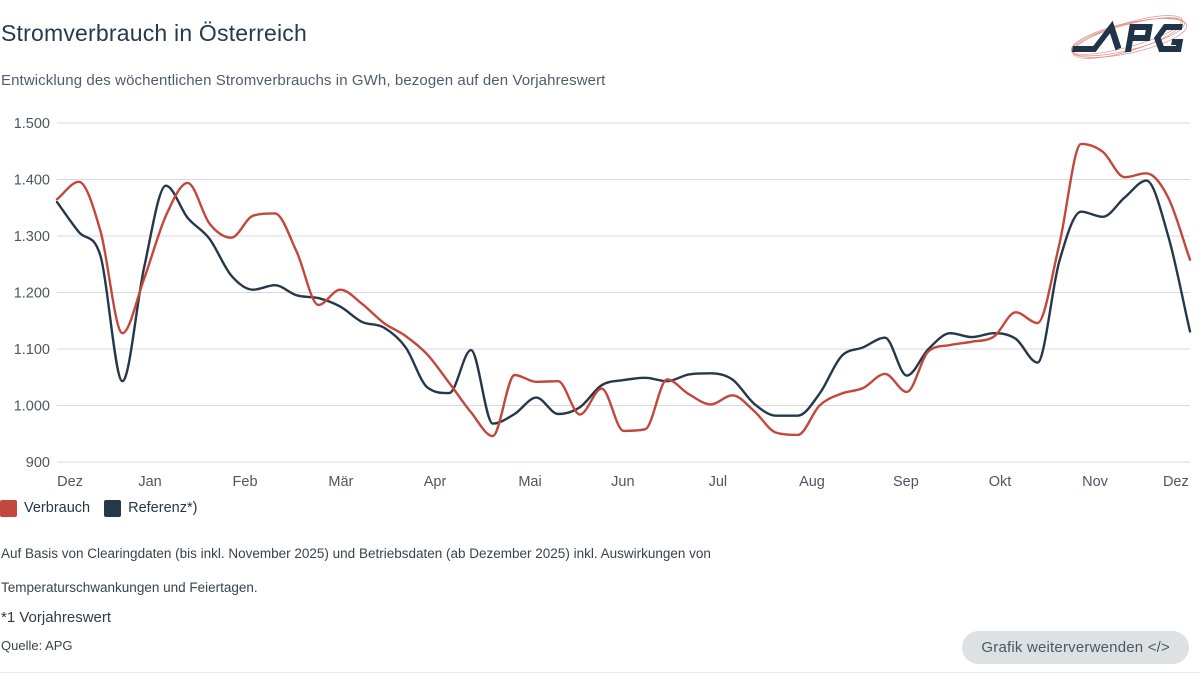  I want to click on x-tick-nov-11: Nov, so click(1095, 482).